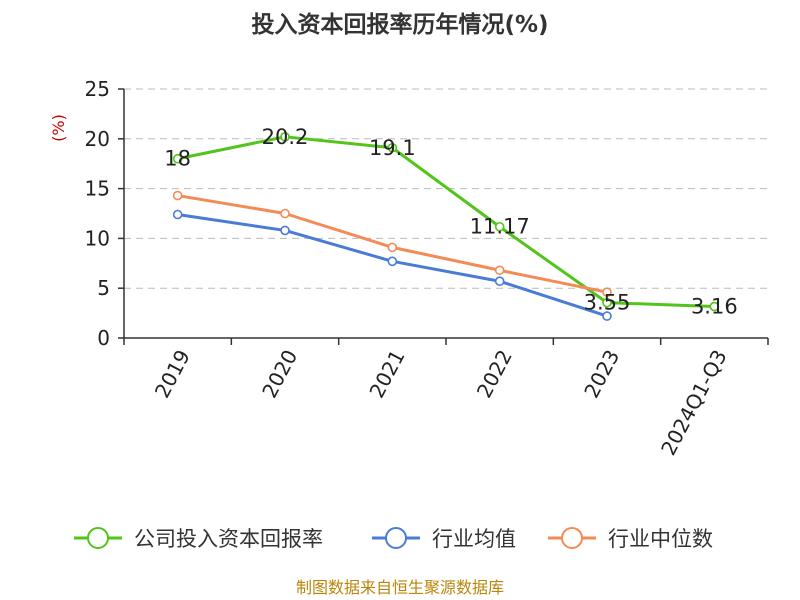 The height and width of the screenshot is (600, 800). I want to click on data-label: 20.2, so click(285, 137).